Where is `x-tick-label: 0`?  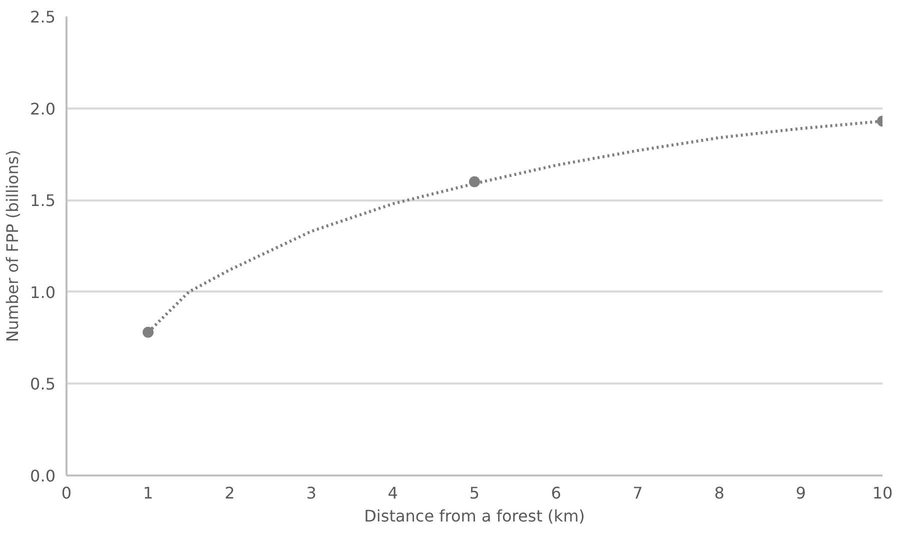
x-tick-label: 0 is located at coordinates (66, 493).